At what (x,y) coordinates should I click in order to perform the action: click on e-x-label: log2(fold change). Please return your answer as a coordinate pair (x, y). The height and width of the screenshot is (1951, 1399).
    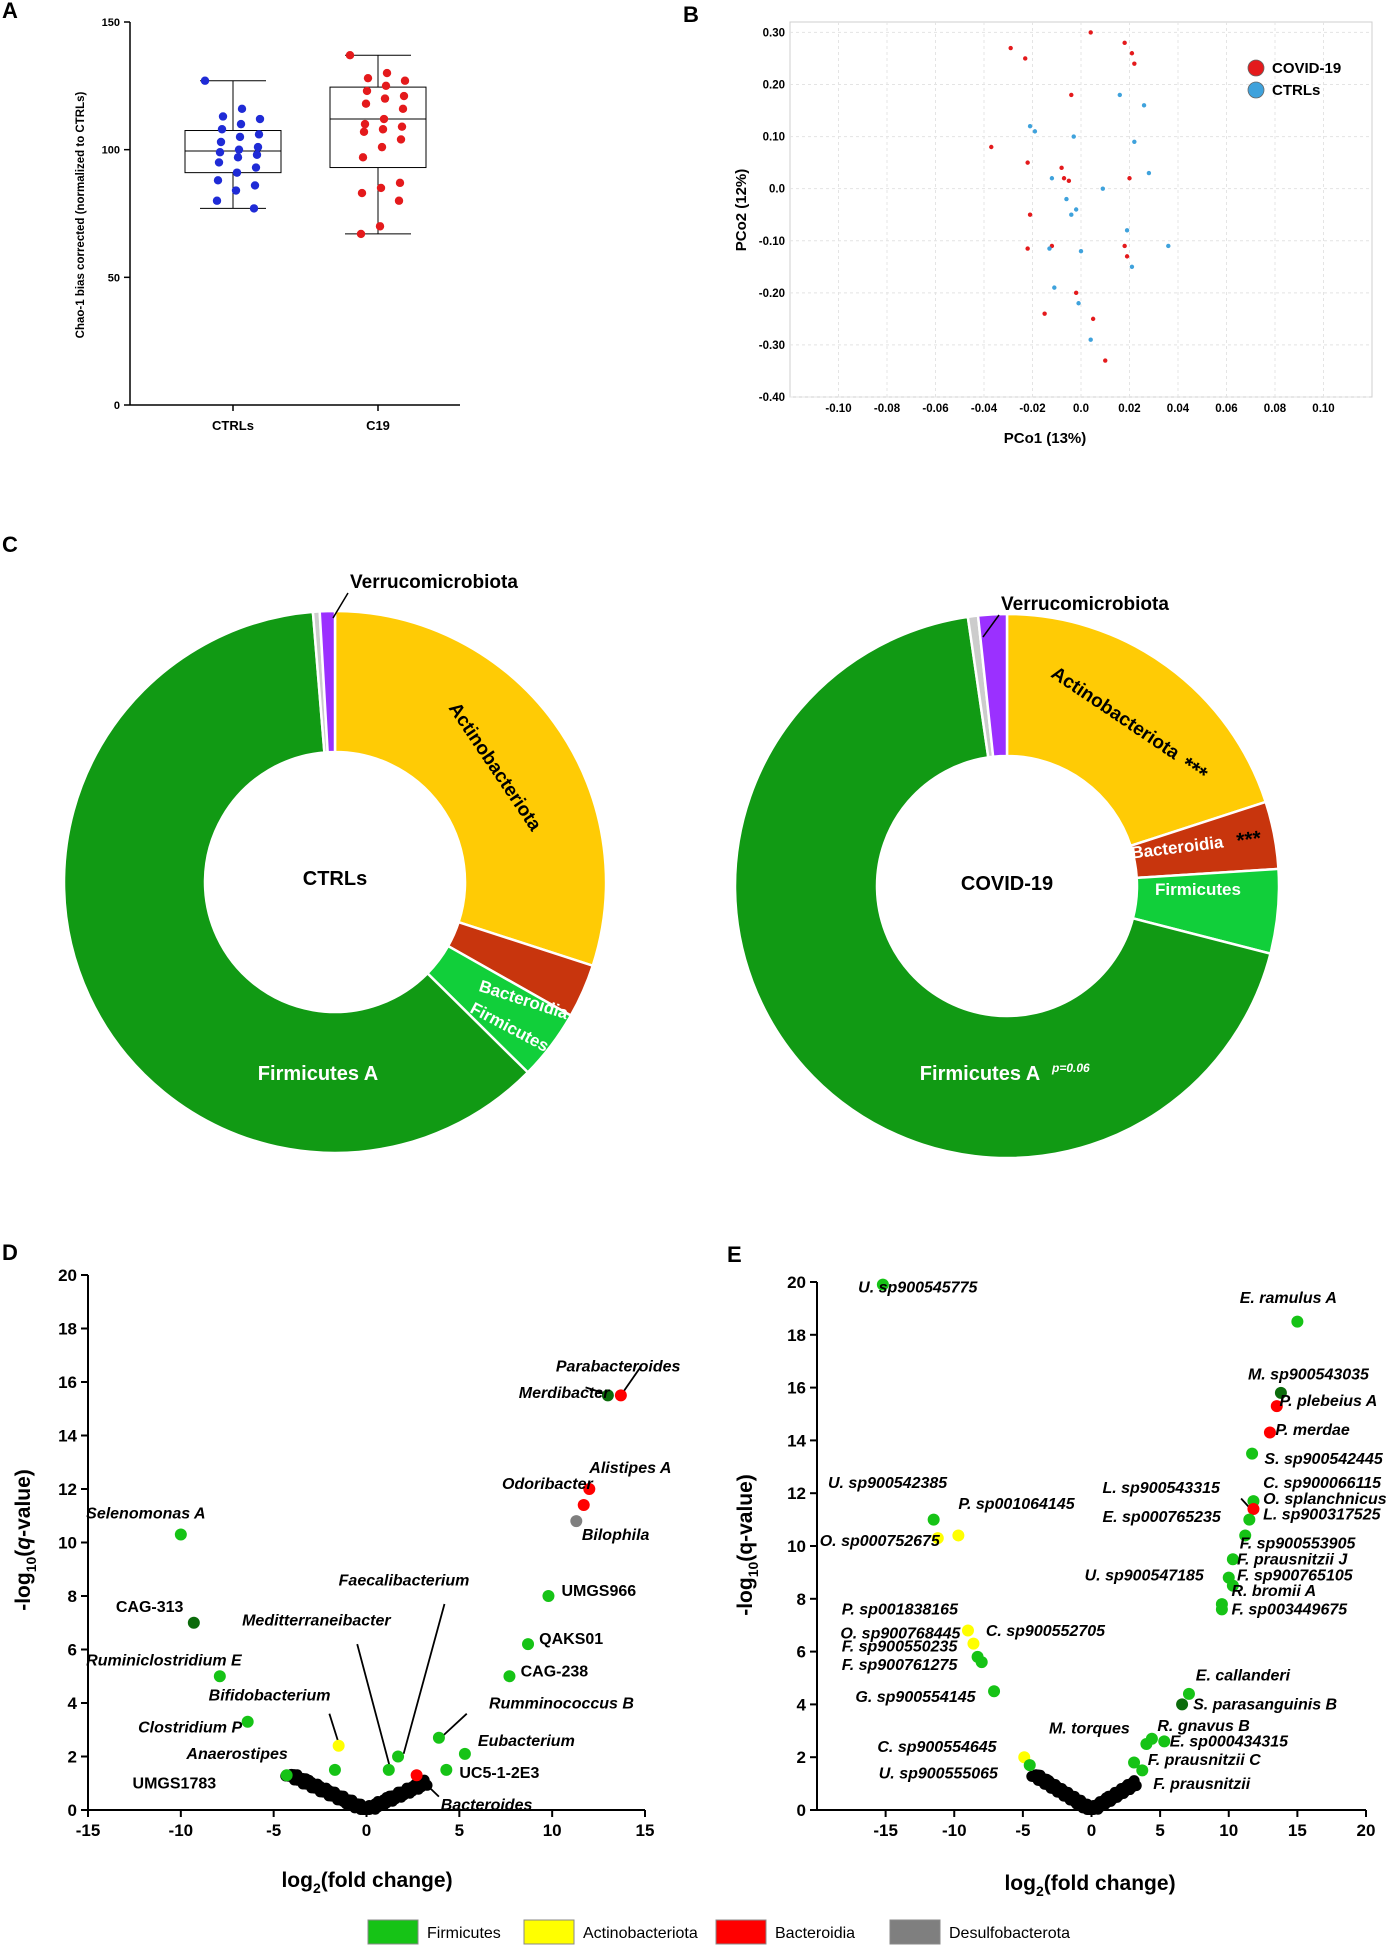
    Looking at the image, I should click on (1089, 1885).